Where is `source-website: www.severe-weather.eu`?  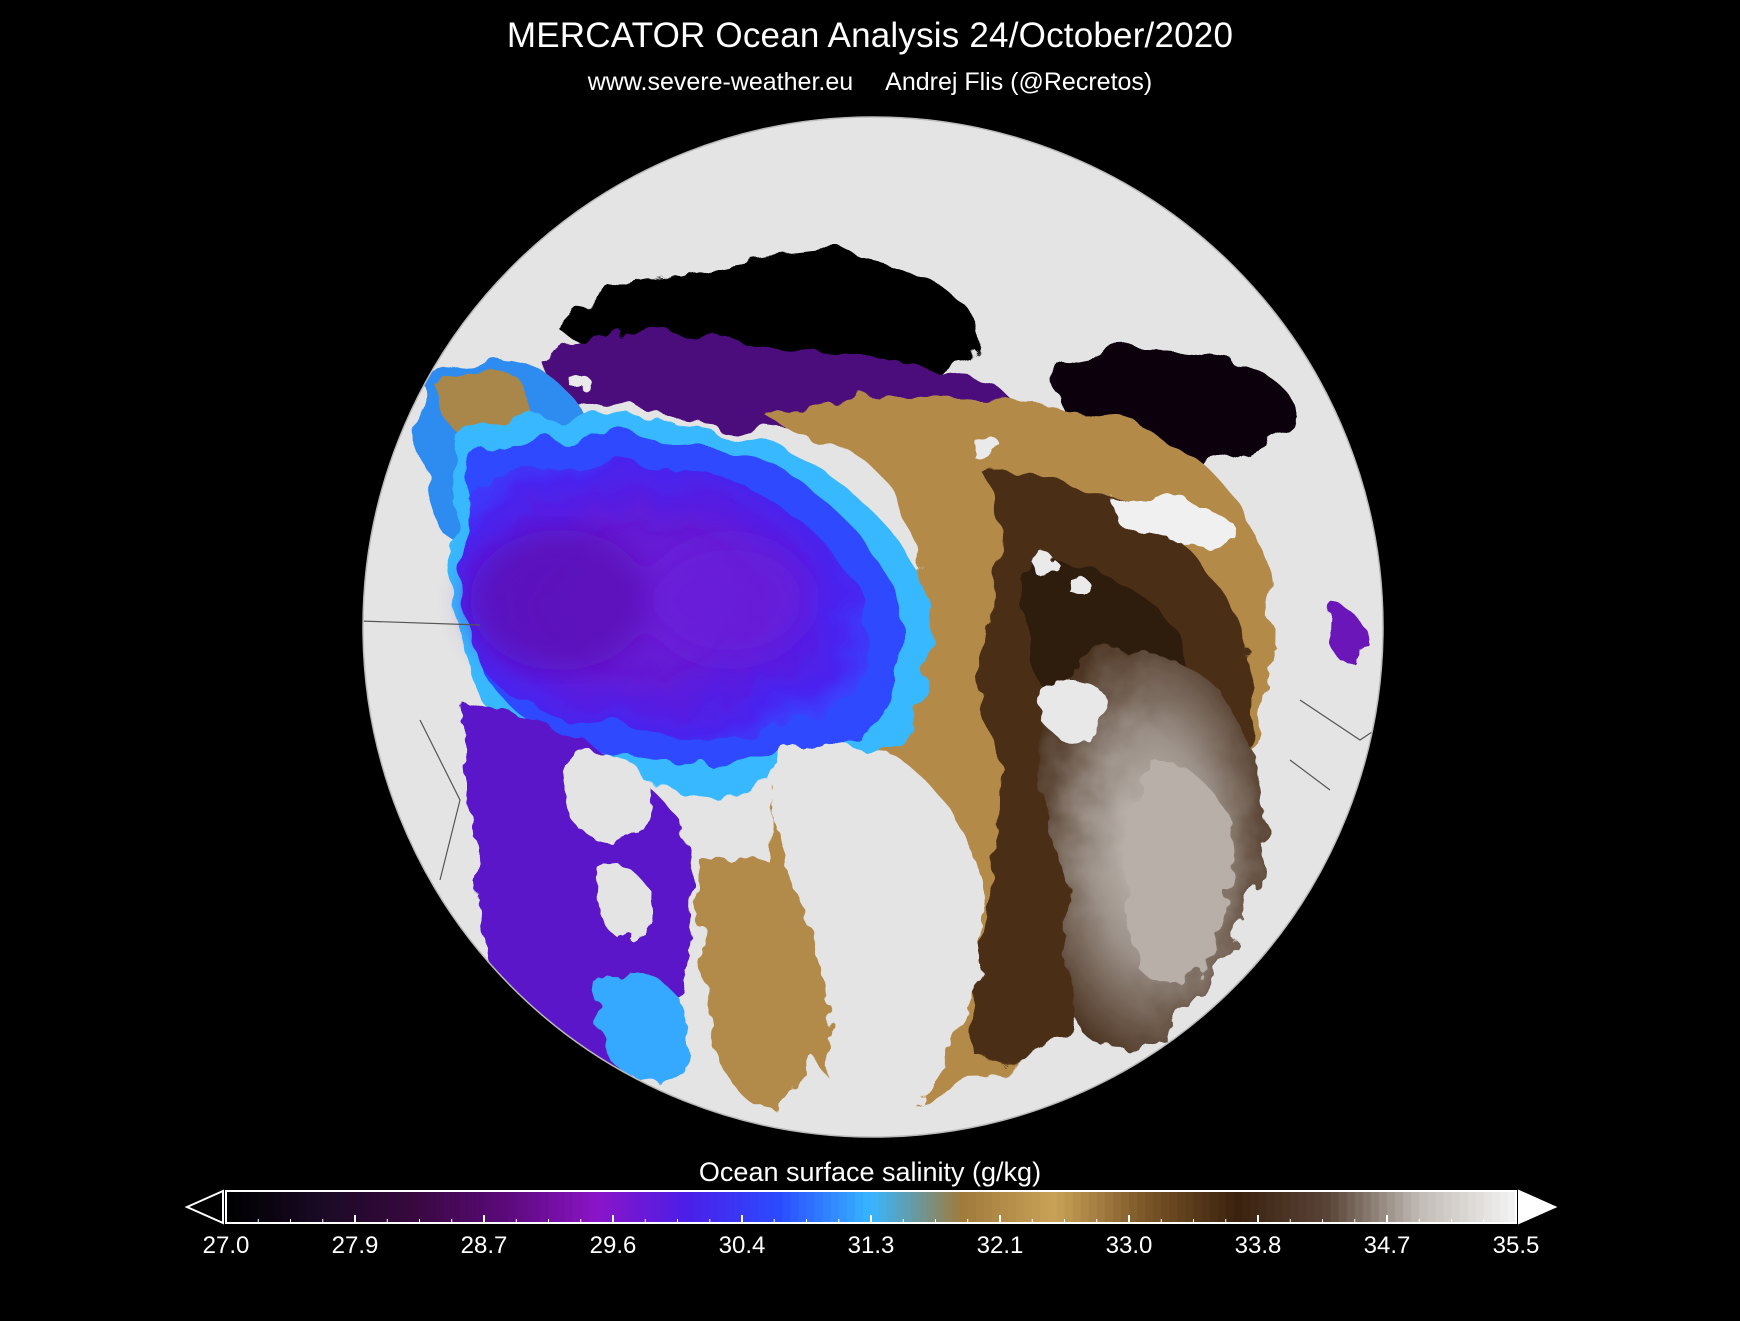
source-website: www.severe-weather.eu is located at coordinates (720, 82).